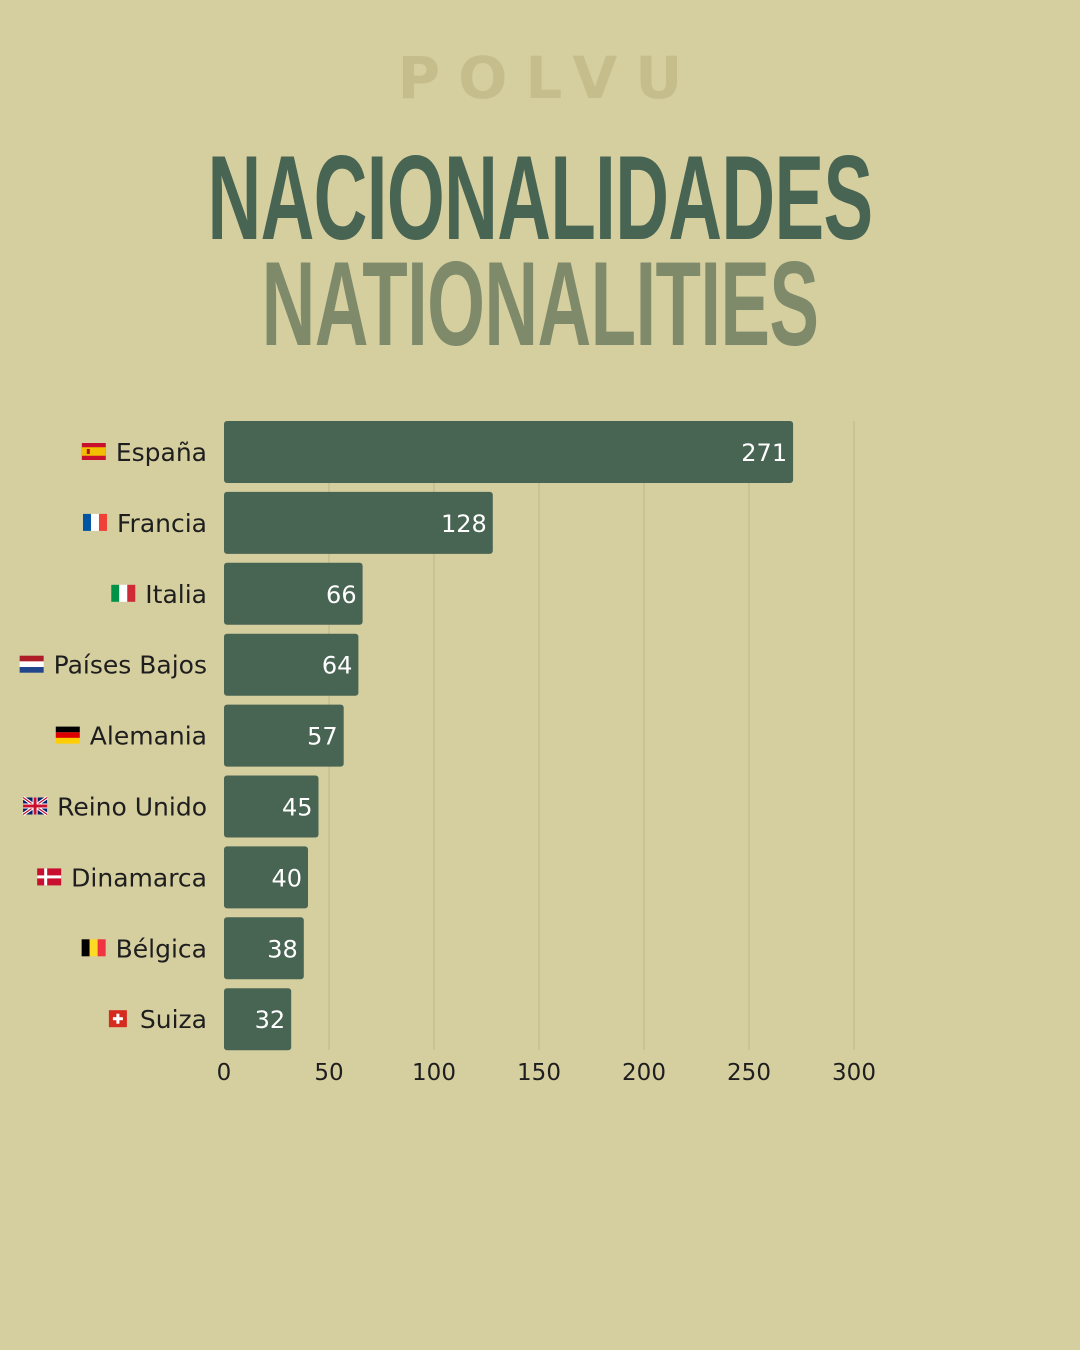 Image resolution: width=1080 pixels, height=1350 pixels. Describe the element at coordinates (224, 1073) in the screenshot. I see `x-tick-label: 0` at that location.